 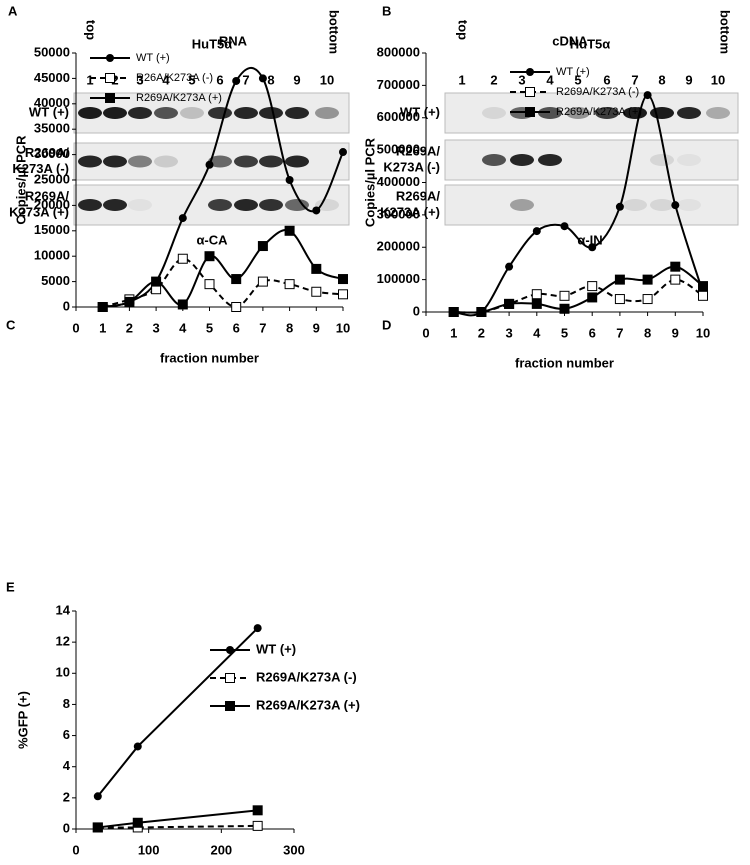 What do you see at coordinates (63, 672) in the screenshot?
I see `y-tick-label: 10` at bounding box center [63, 672].